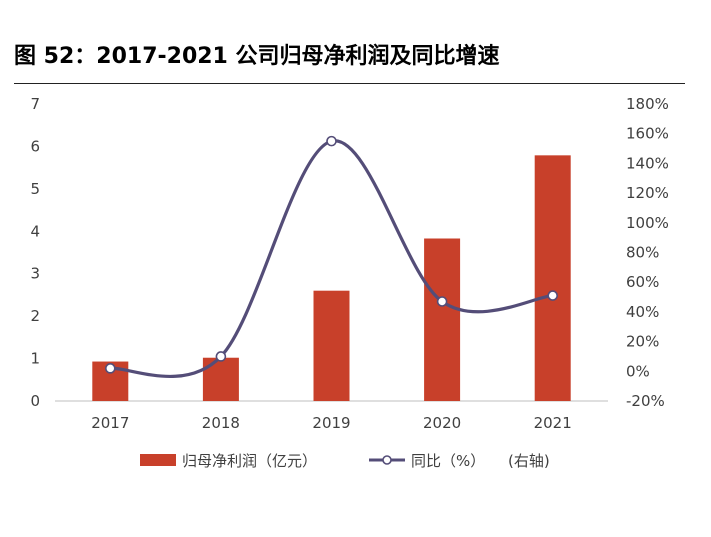 The width and height of the screenshot is (711, 537). What do you see at coordinates (442, 423) in the screenshot?
I see `x-tick-label: 2020` at bounding box center [442, 423].